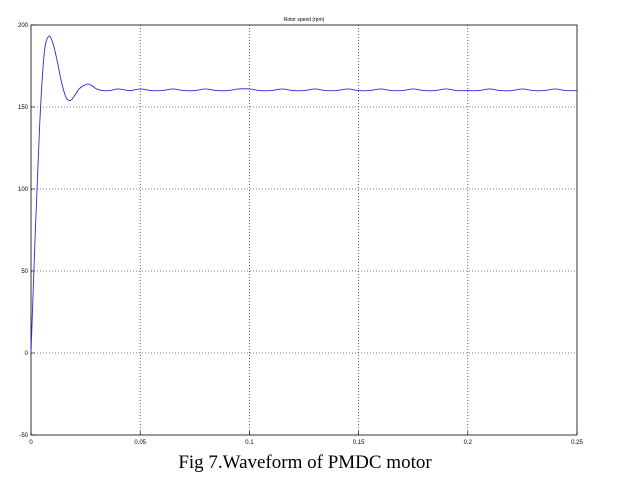  What do you see at coordinates (23, 26) in the screenshot?
I see `y-tick-label: 200` at bounding box center [23, 26].